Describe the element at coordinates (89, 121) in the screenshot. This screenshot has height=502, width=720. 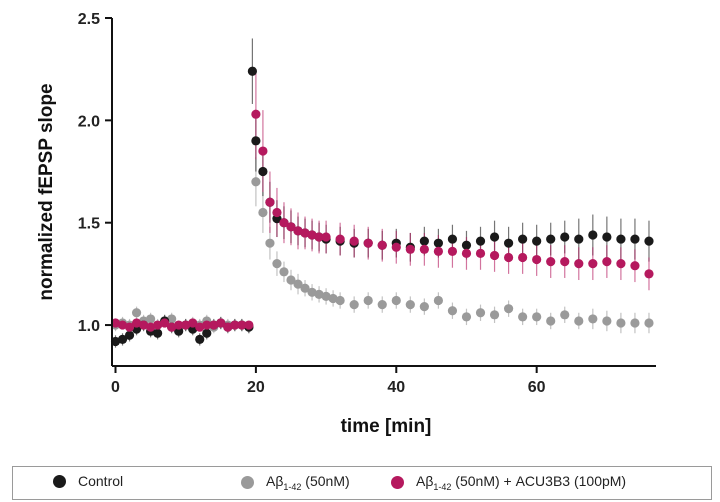
I see `y-tick-label: 2.0` at that location.